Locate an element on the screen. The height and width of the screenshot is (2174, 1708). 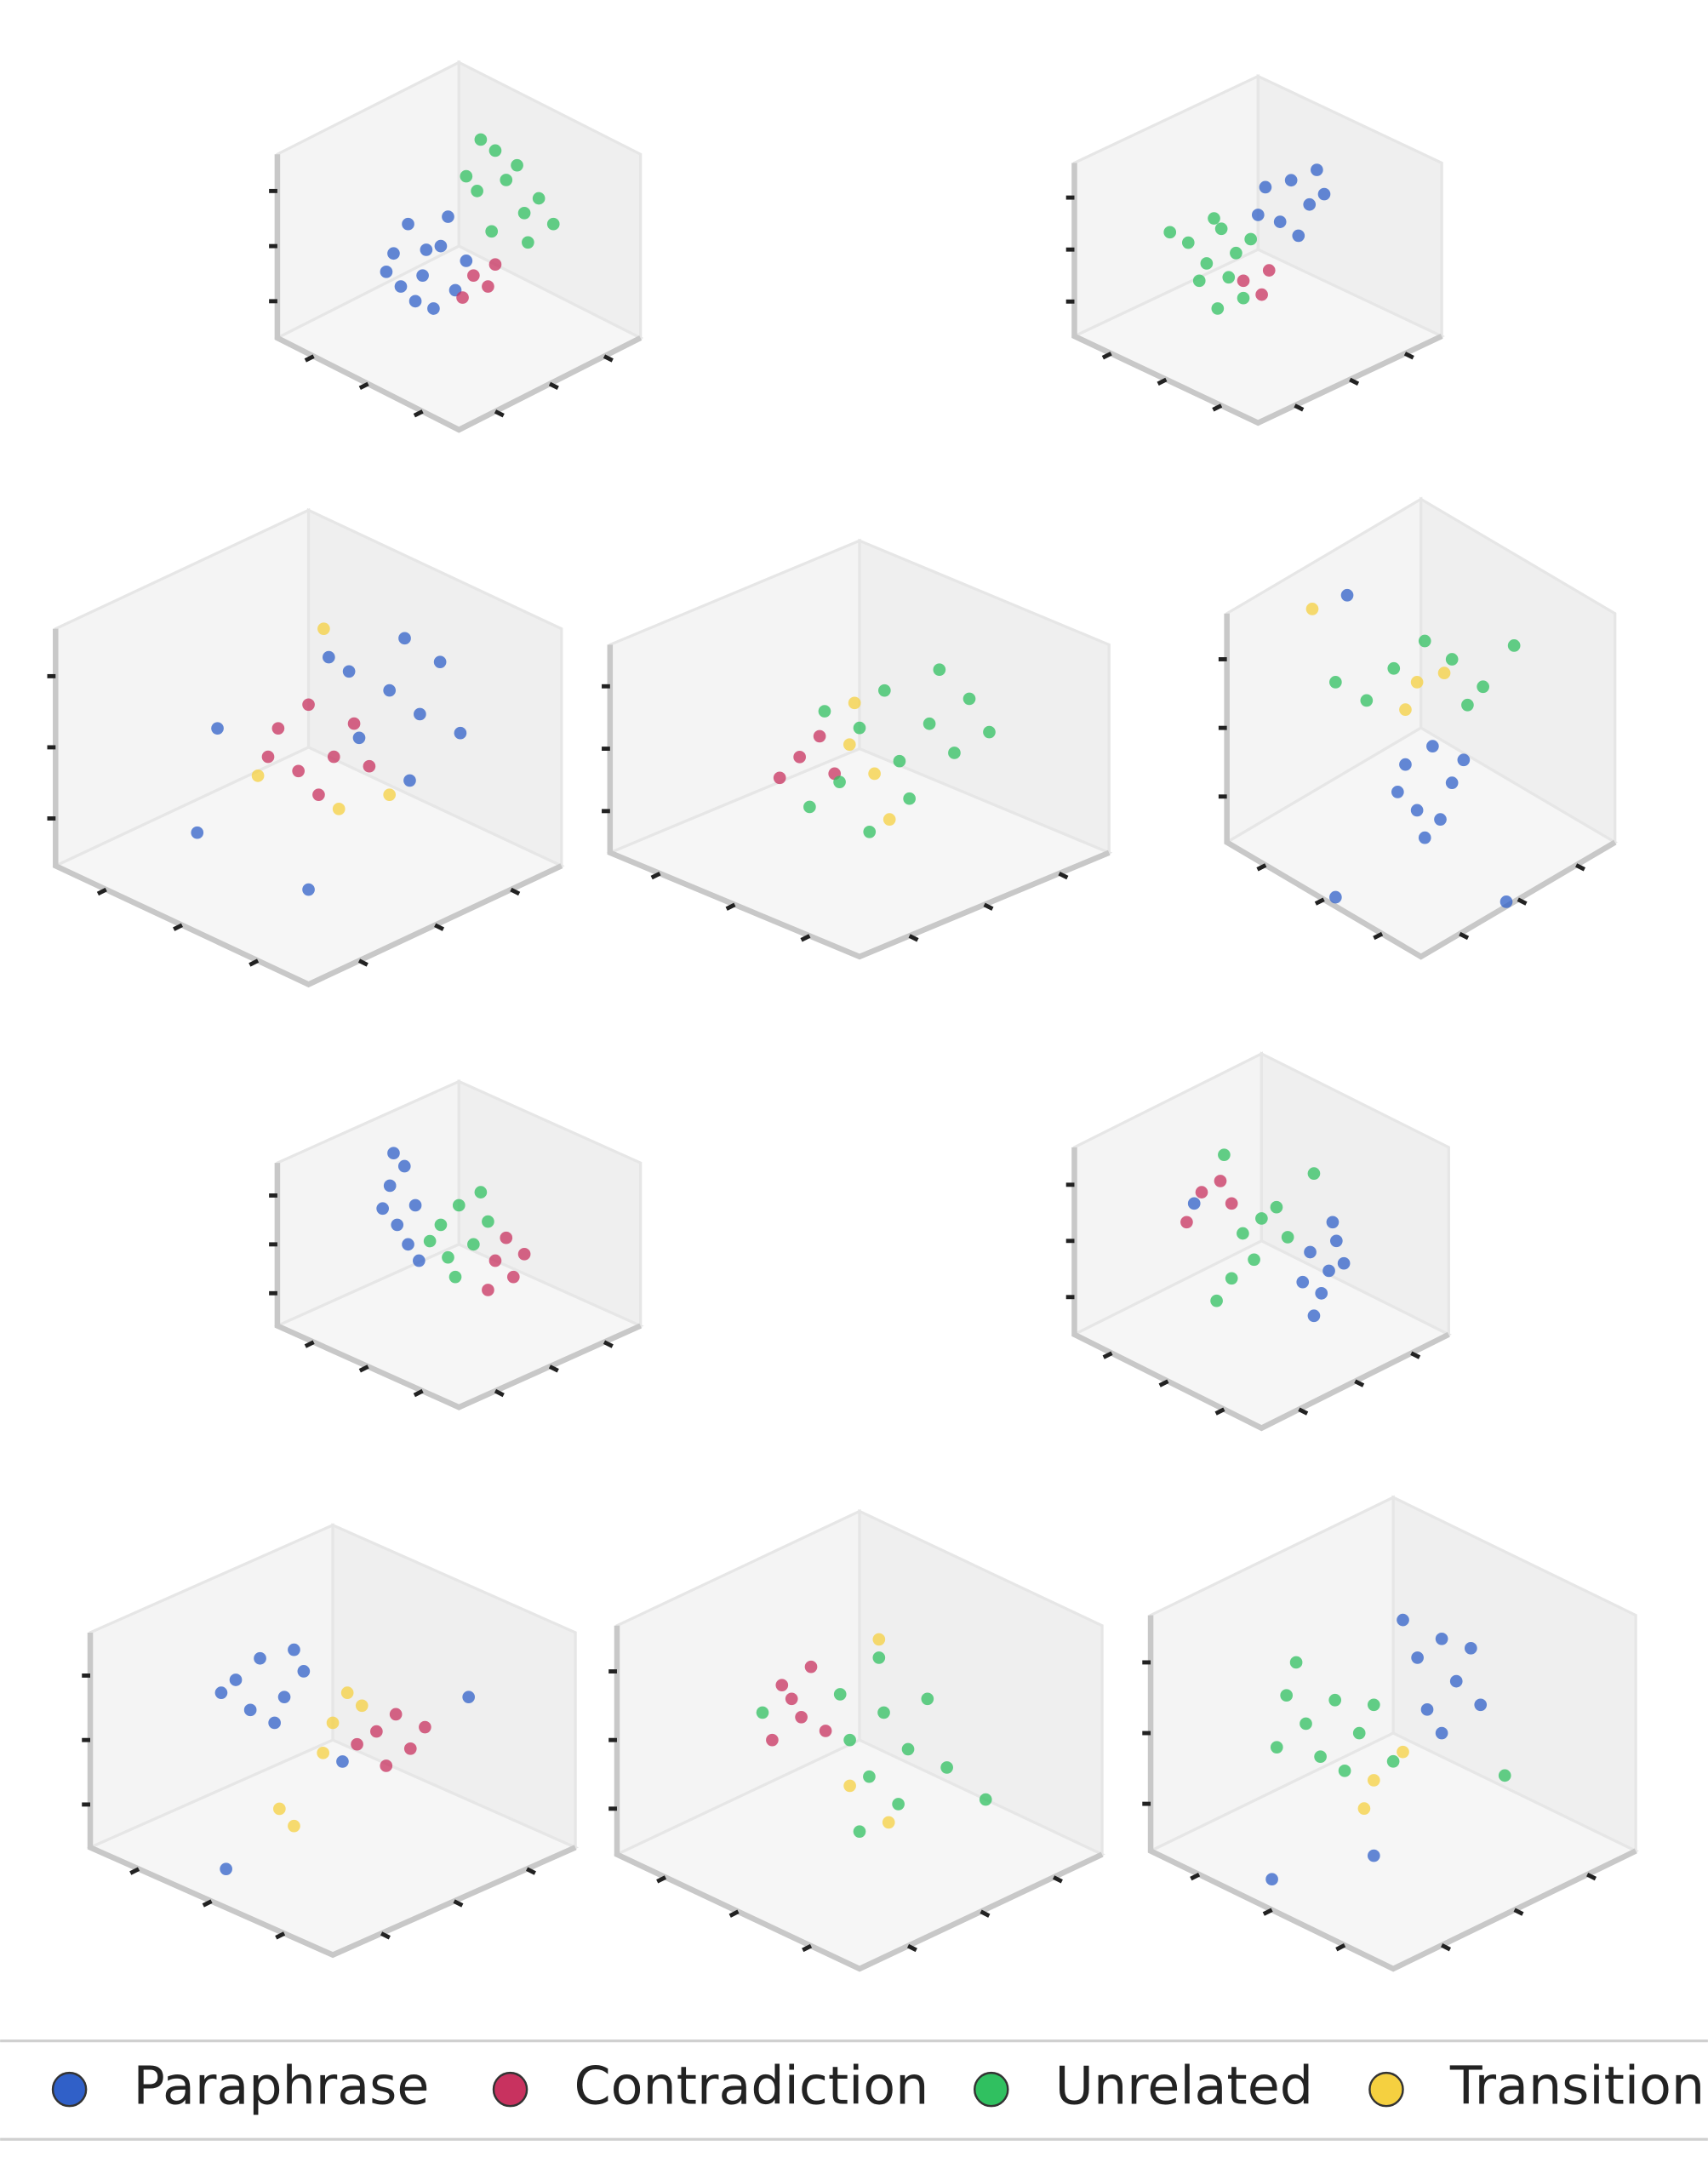
legend-marker is located at coordinates (991, 2089).